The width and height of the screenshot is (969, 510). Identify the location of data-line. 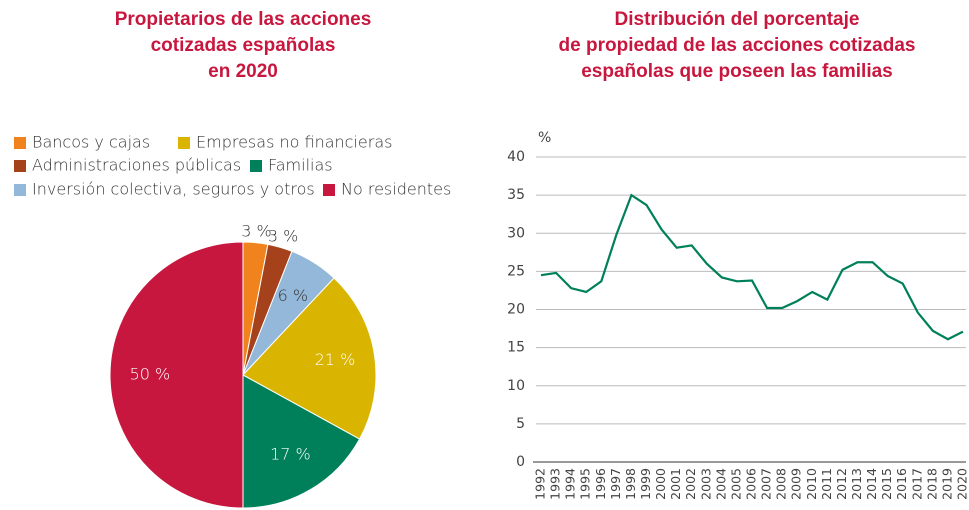
(752, 267).